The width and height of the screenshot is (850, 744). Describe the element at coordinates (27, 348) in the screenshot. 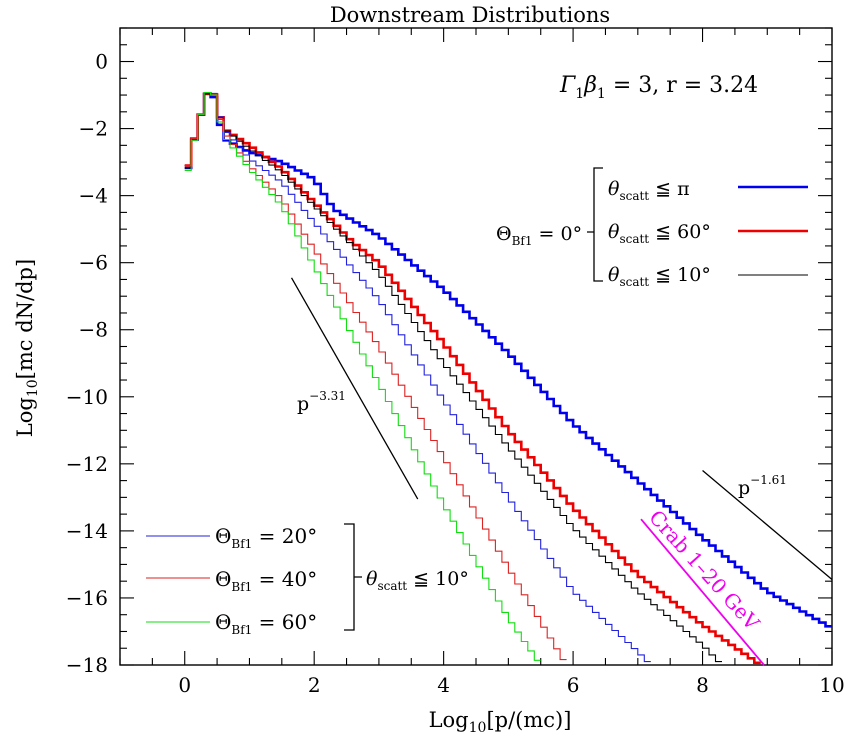

I see `y-axis-label: Log10[mc dN/dp]` at that location.